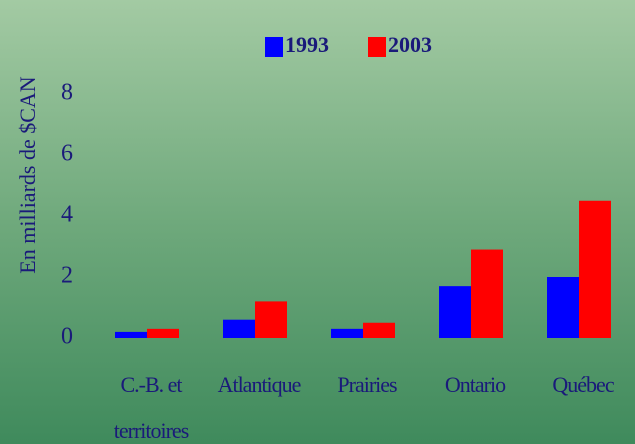 This screenshot has height=444, width=635. I want to click on y-axis-label: En milliards de $CAN, so click(27, 174).